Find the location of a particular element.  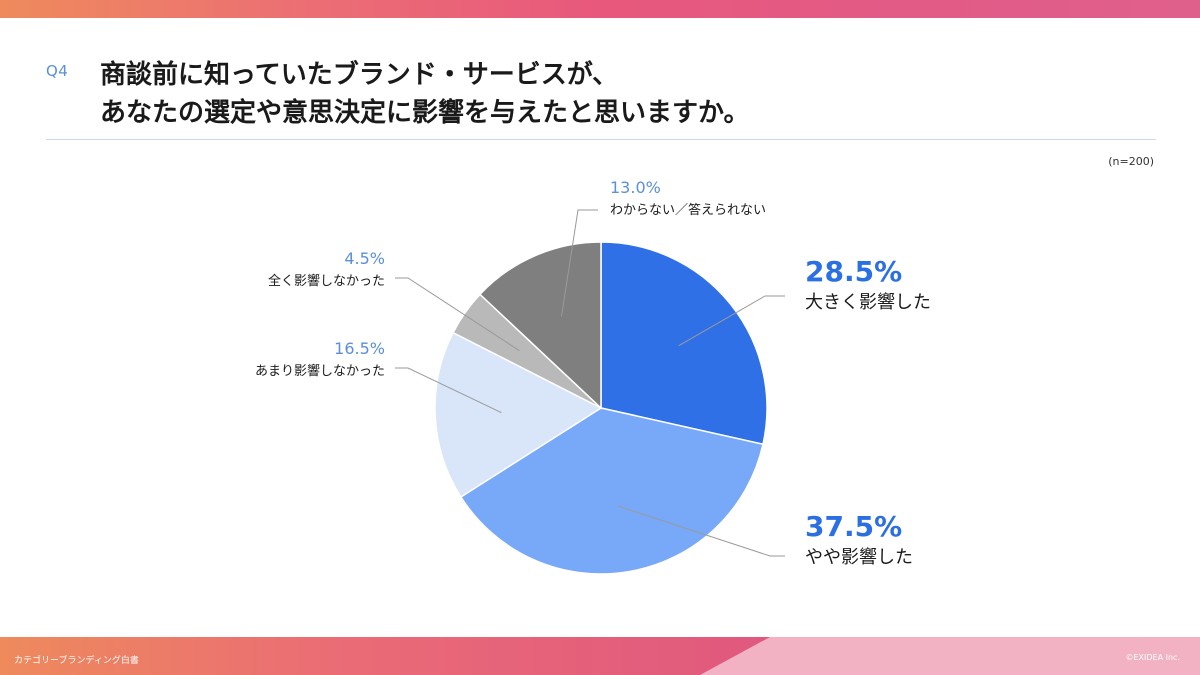

category-label-1: 大きく影響した is located at coordinates (868, 302).